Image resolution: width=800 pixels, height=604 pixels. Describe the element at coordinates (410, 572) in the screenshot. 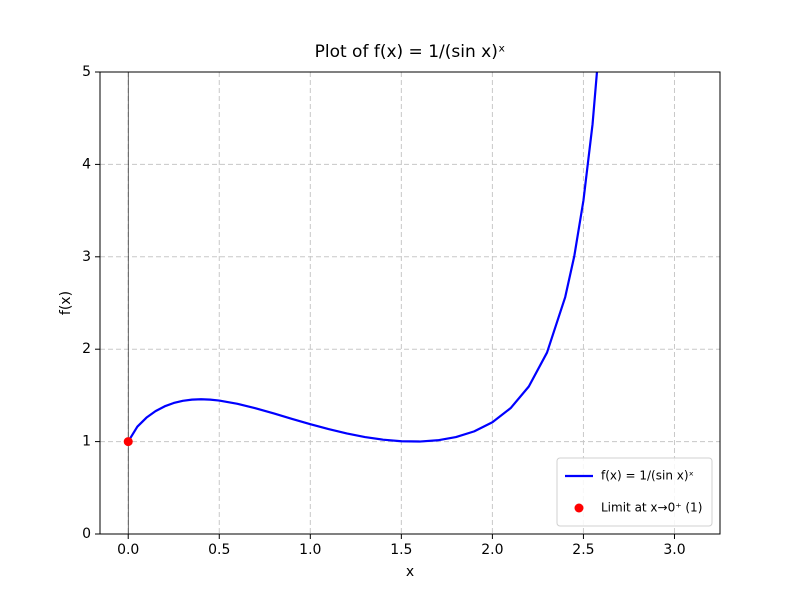

I see `x-axis-label: x` at that location.